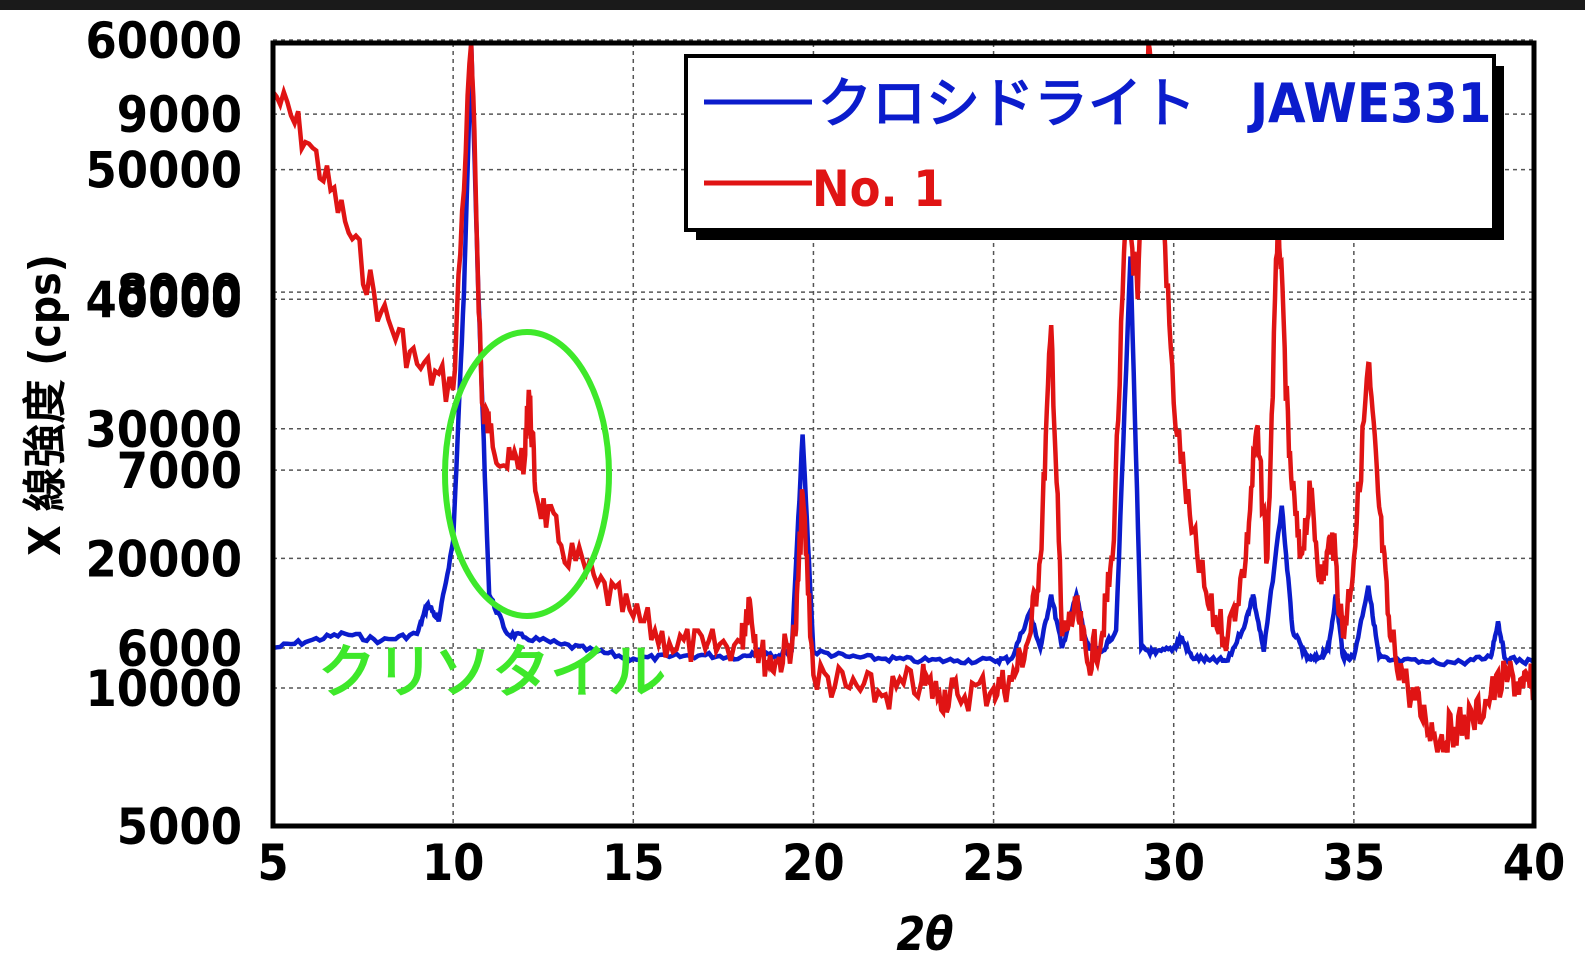 The image size is (1585, 963). What do you see at coordinates (164, 689) in the screenshot?
I see `y-tick-label-inner: 10000` at bounding box center [164, 689].